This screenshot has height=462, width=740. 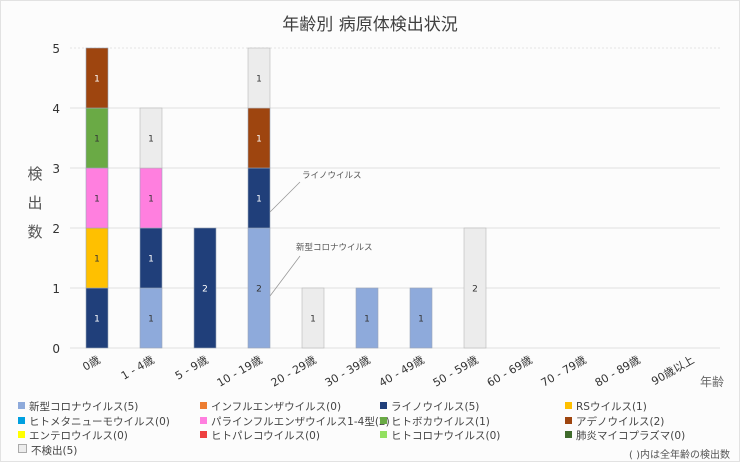 I want to click on legend-item: RSウイルス(1), so click(x=606, y=406).